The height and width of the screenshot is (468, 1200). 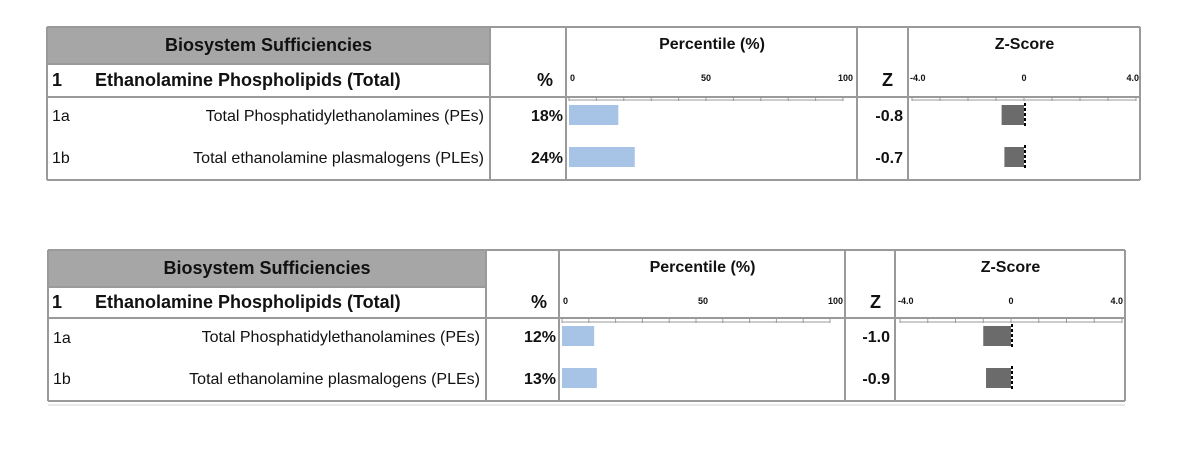 What do you see at coordinates (889, 158) in the screenshot?
I see `row-zscore: -0.7` at bounding box center [889, 158].